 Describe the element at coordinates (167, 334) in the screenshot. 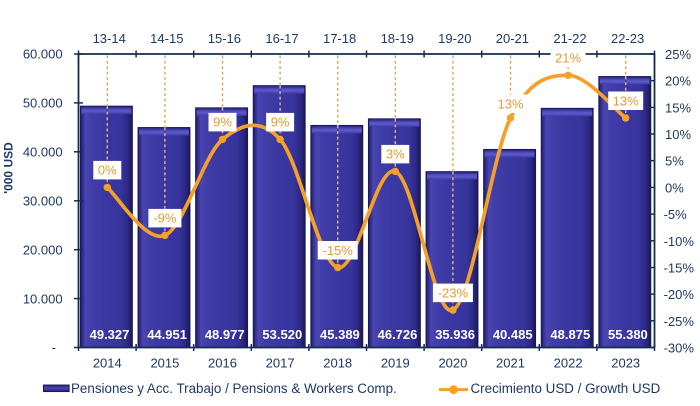

I see `svg-text: 44.951` at that location.